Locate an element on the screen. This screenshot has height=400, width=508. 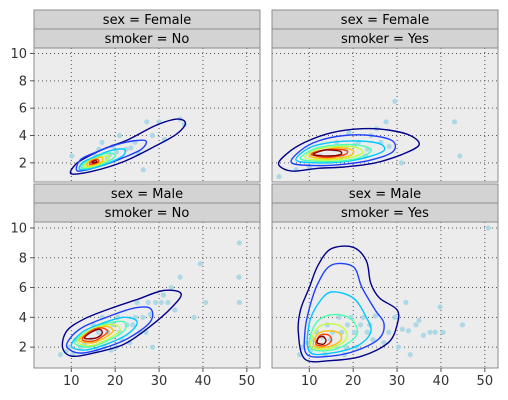
strip-sex-label: sex = Male is located at coordinates (147, 194).